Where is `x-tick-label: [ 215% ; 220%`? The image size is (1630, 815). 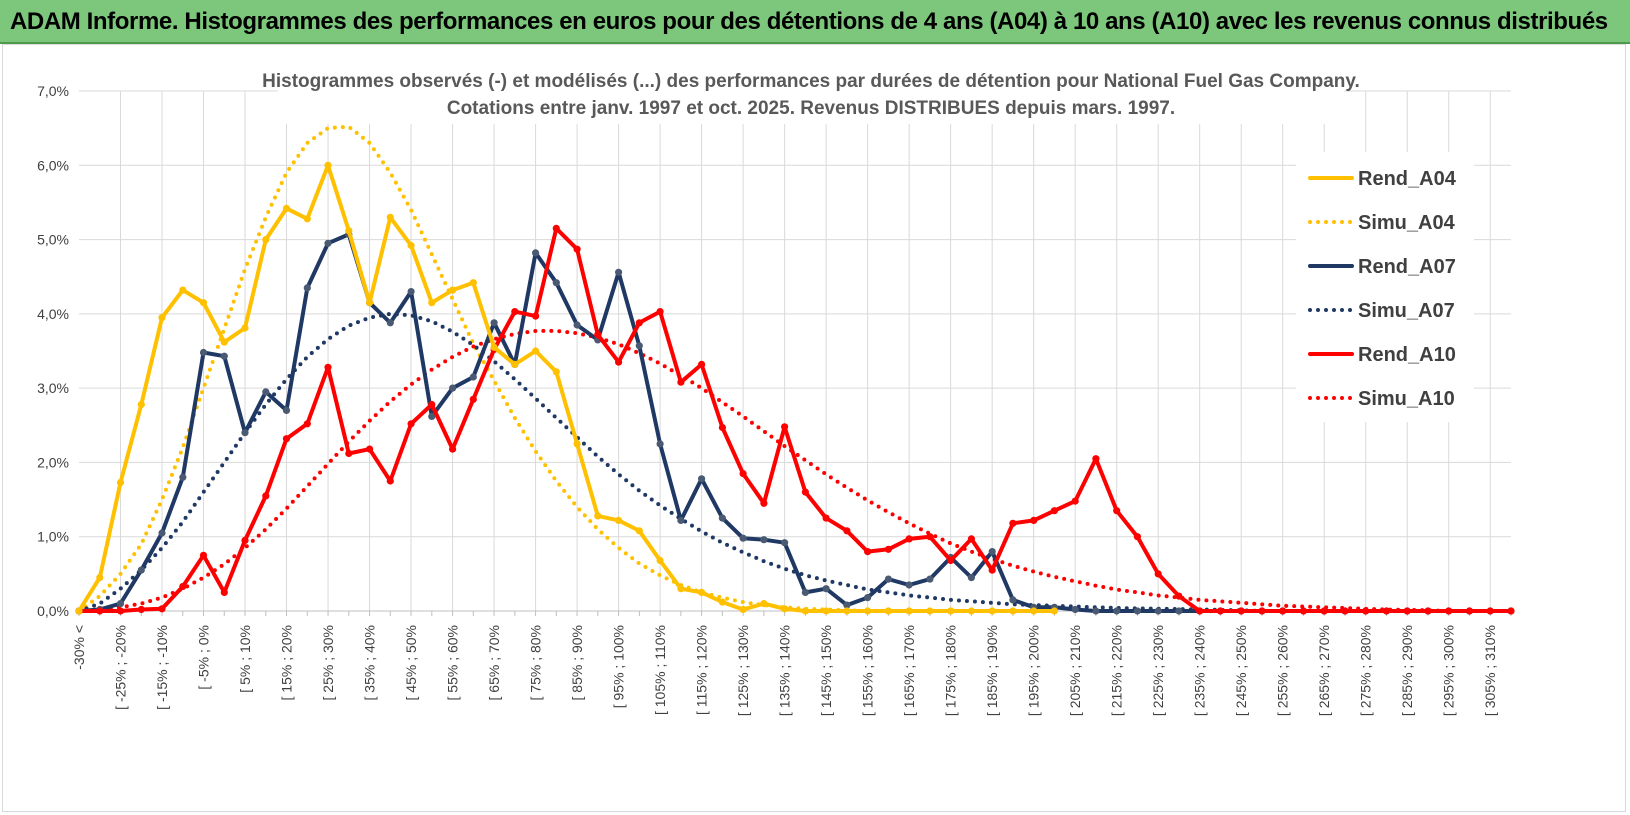 x-tick-label: [ 215% ; 220% is located at coordinates (1117, 670).